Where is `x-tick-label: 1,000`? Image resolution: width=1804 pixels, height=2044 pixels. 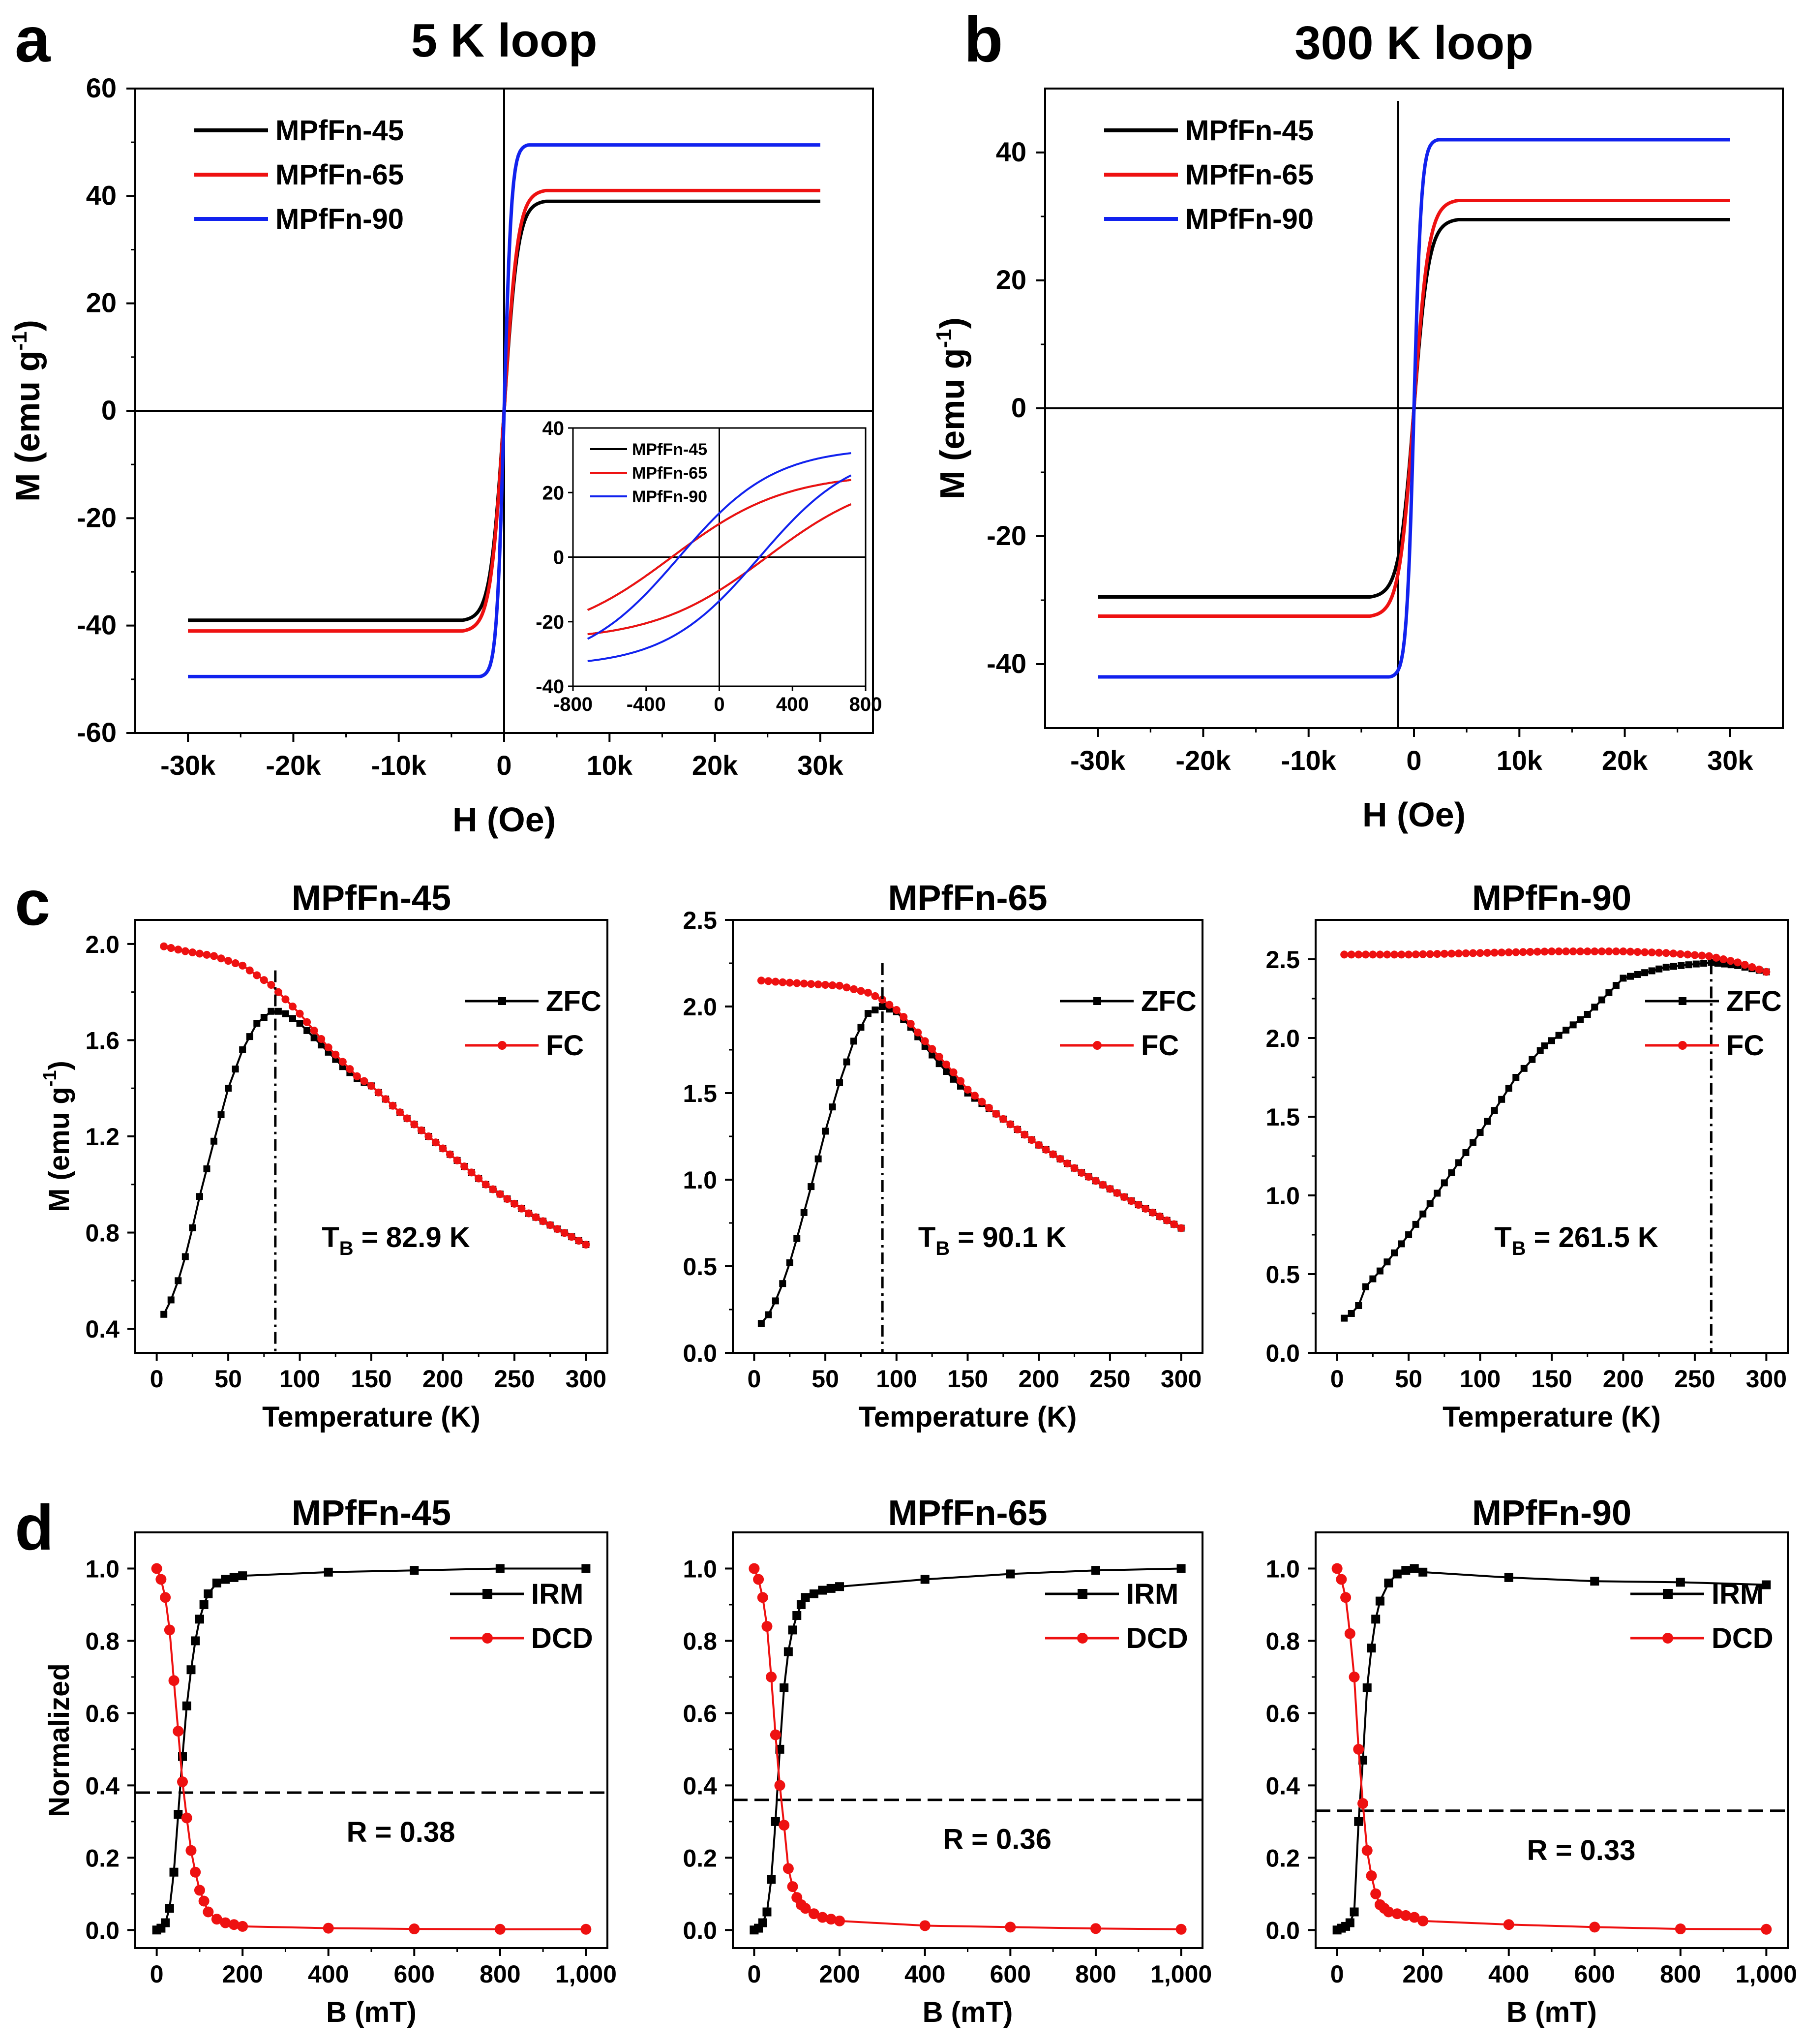 x-tick-label: 1,000 is located at coordinates (1181, 1974).